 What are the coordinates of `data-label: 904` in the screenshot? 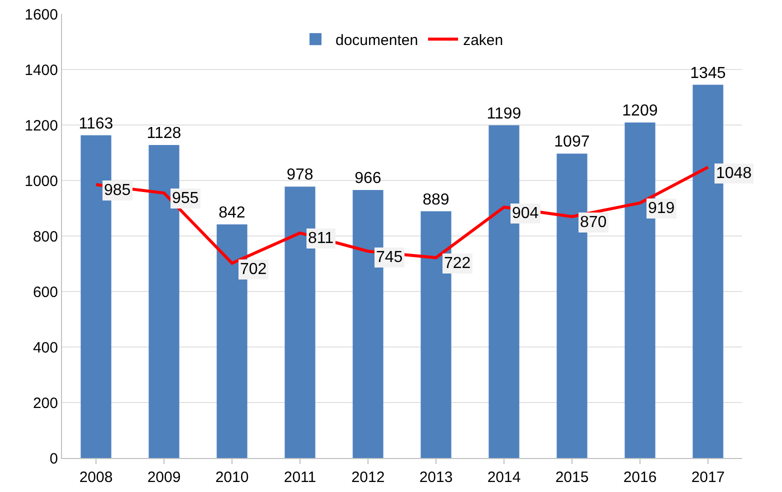 It's located at (525, 213).